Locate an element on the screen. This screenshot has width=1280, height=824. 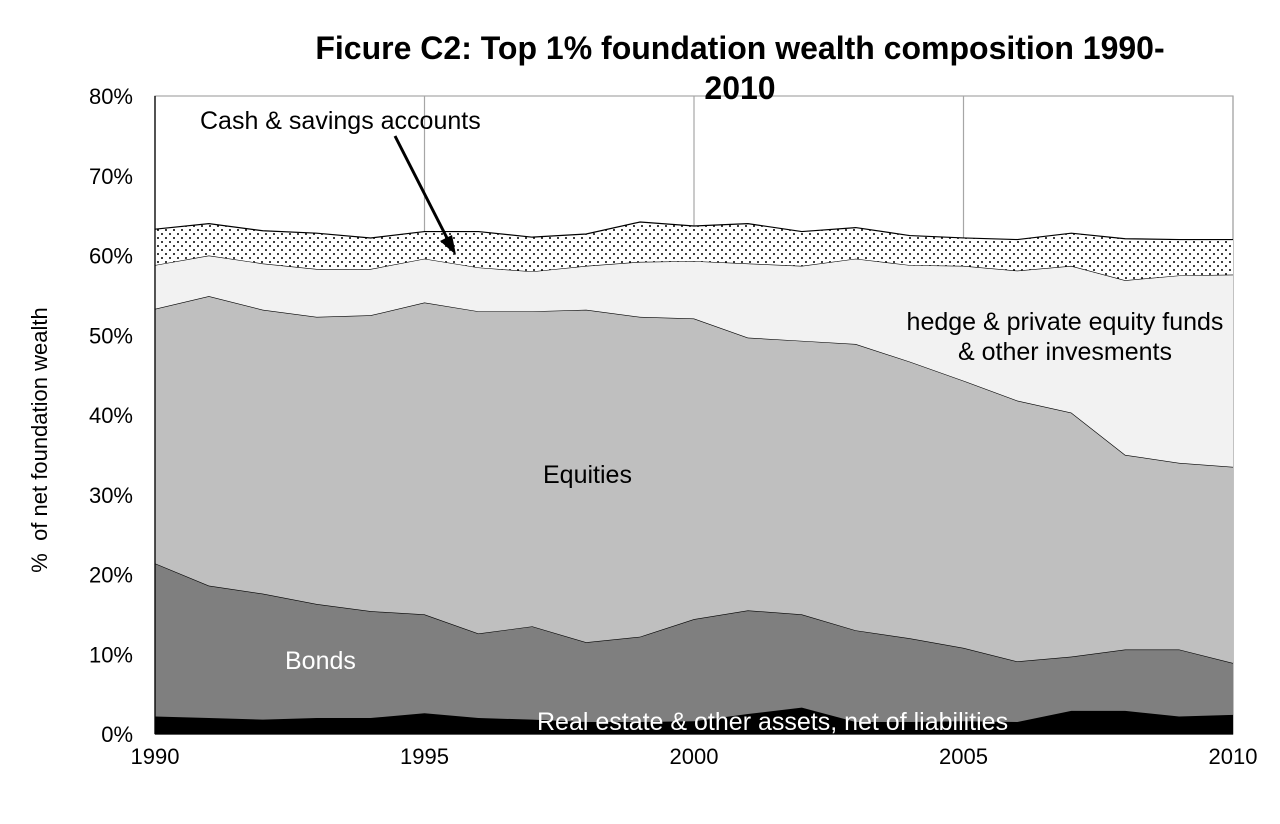
y-tick-label-4: 40% is located at coordinates (111, 415).